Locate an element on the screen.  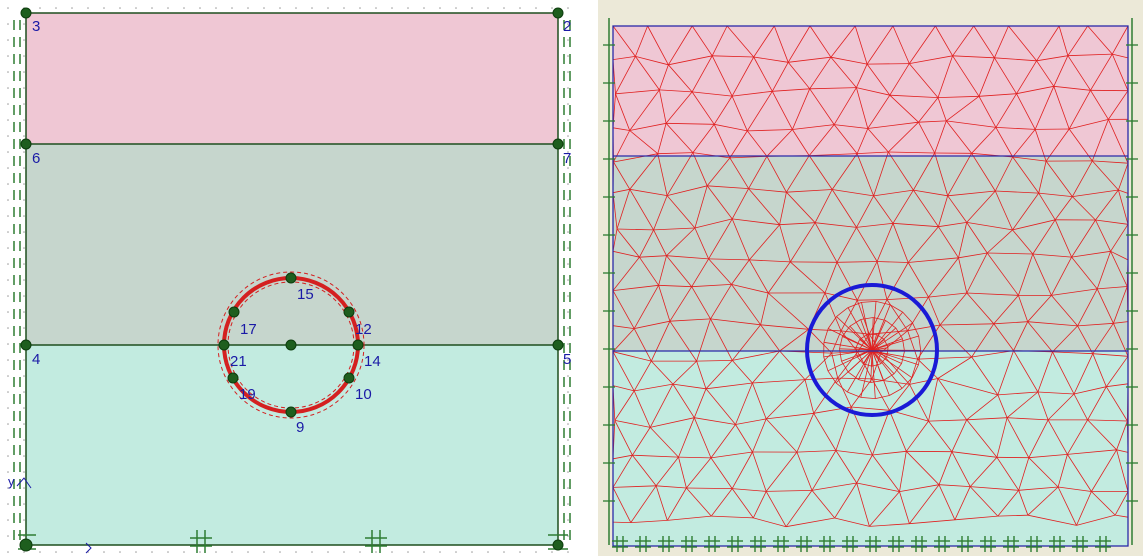
label-15: 15 is located at coordinates (305, 294).